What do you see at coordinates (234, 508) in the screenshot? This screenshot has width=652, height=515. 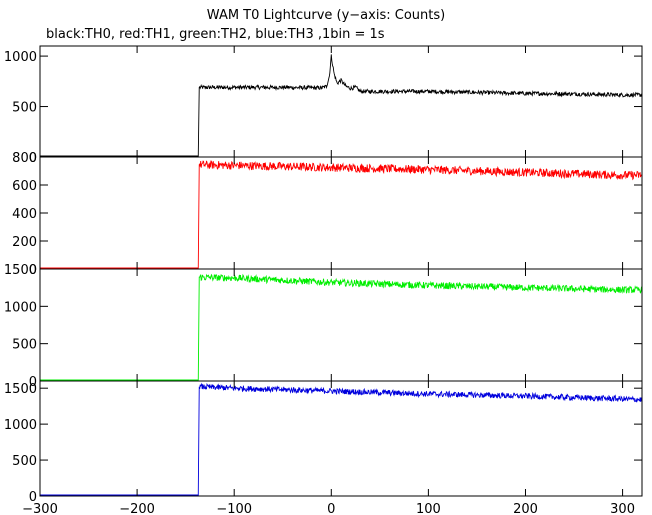 I see `x-tick-label: −100` at bounding box center [234, 508].